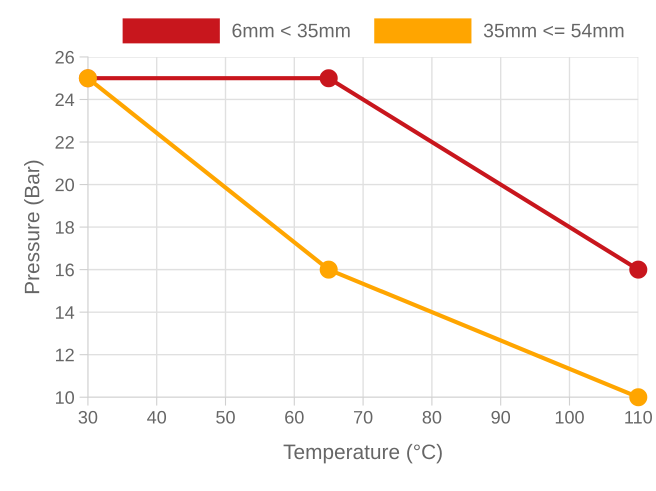  What do you see at coordinates (291, 31) in the screenshot?
I see `legend-label: 6mm < 35mm` at bounding box center [291, 31].